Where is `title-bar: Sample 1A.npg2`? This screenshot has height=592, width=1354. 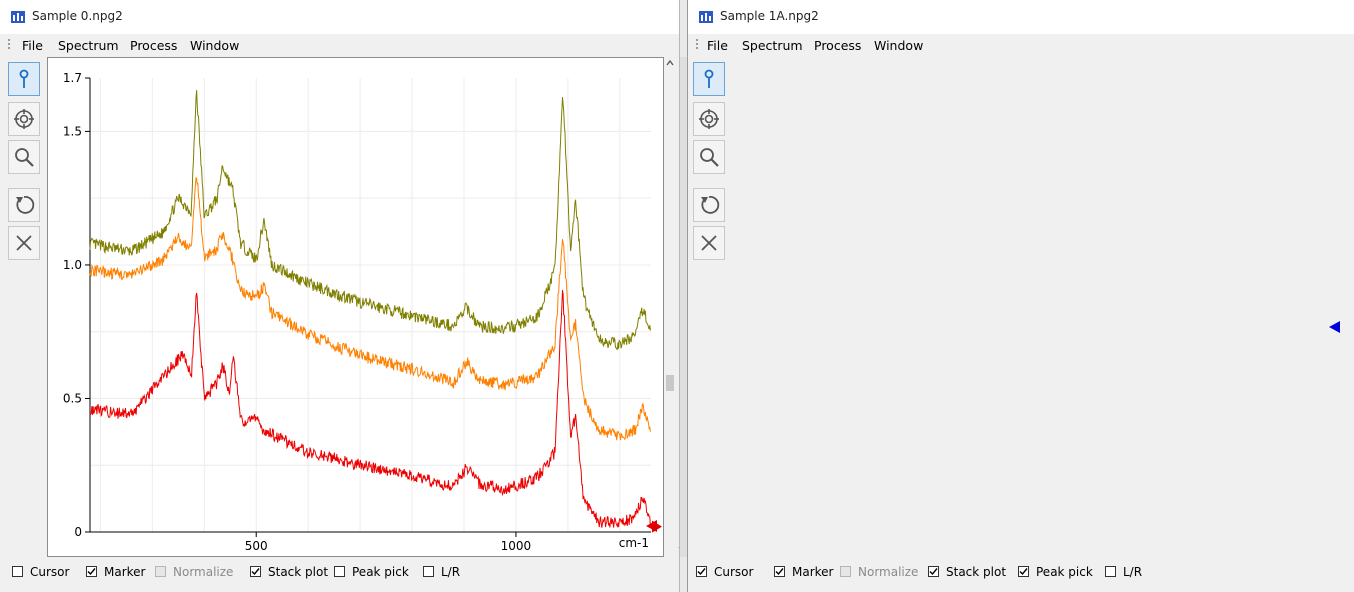 title-bar: Sample 1A.npg2 is located at coordinates (1021, 17).